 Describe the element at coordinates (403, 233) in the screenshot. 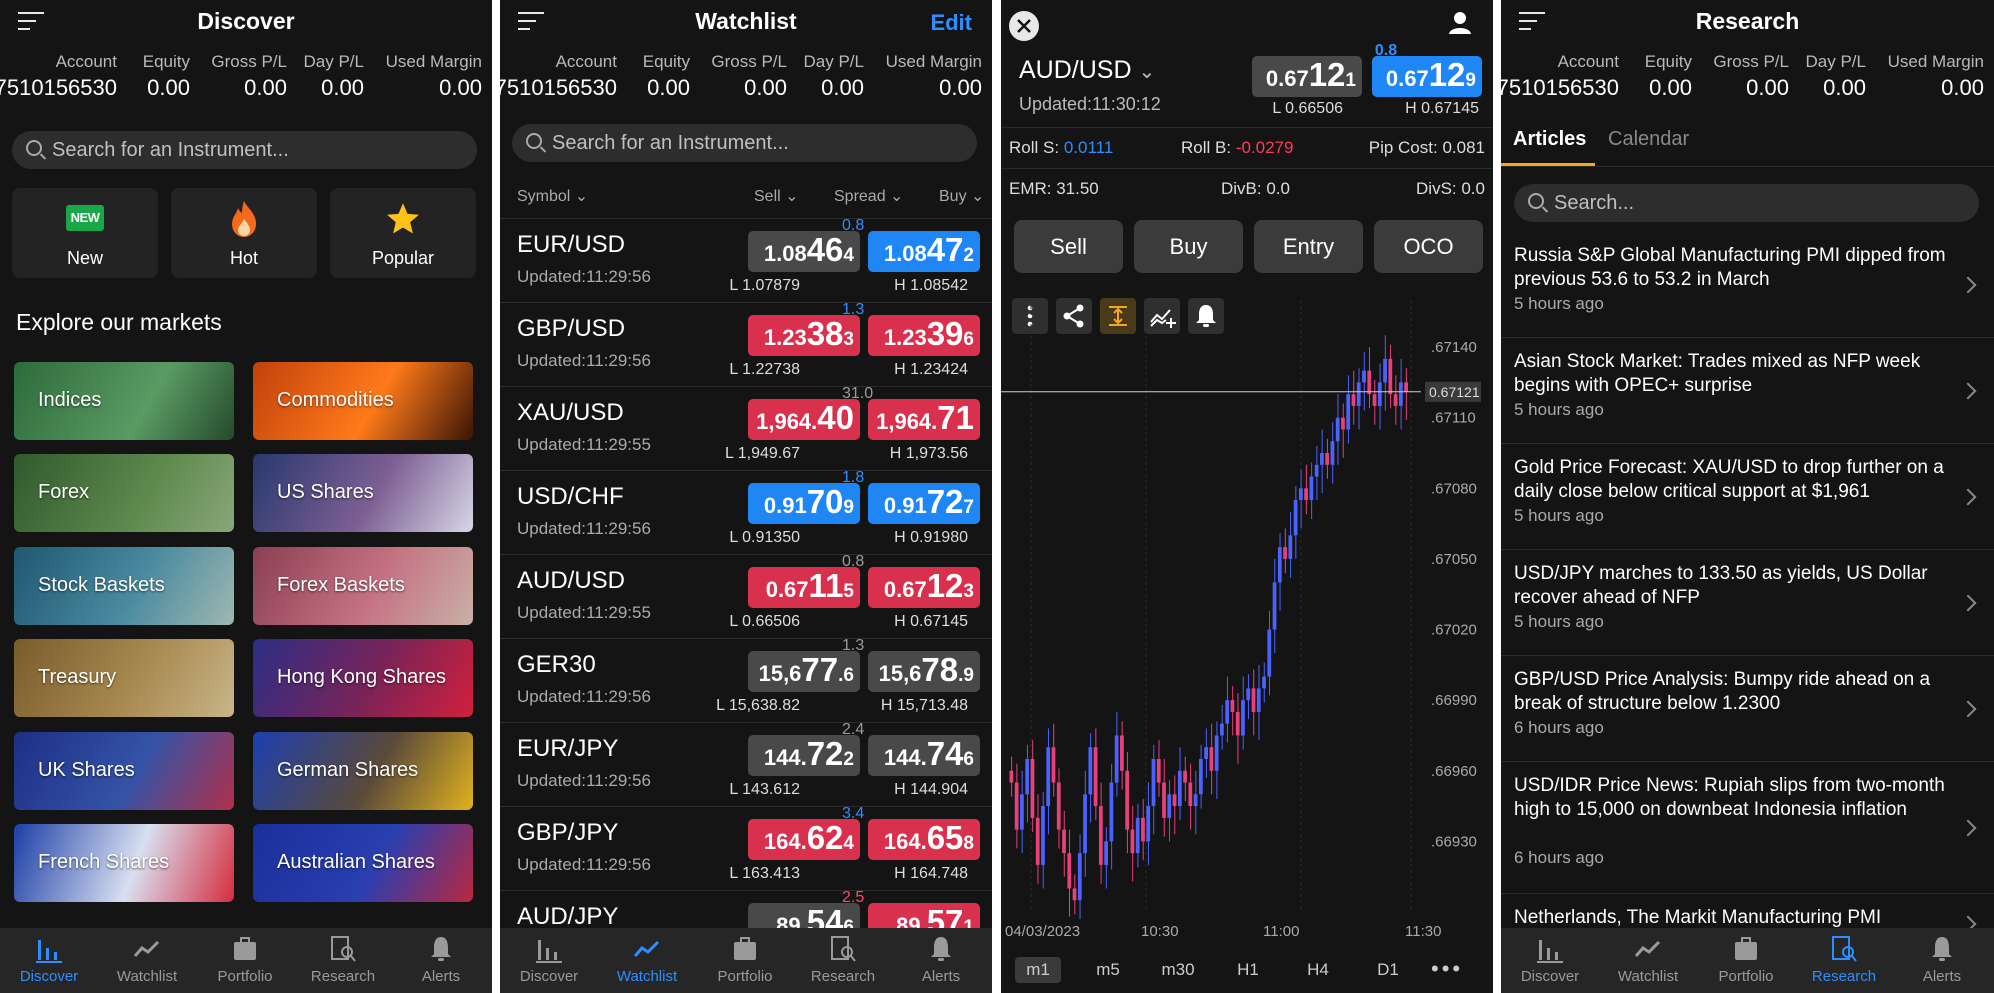

I see `quick-popular: Popular` at that location.